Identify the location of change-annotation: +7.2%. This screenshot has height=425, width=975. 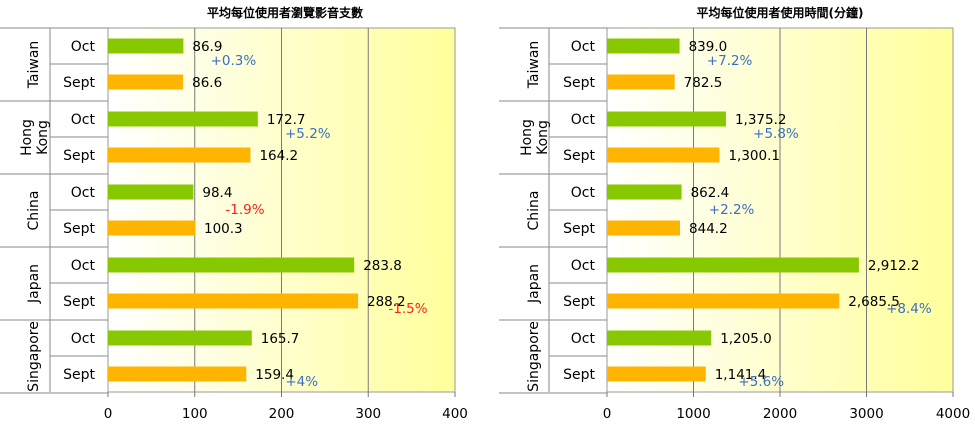
(730, 61).